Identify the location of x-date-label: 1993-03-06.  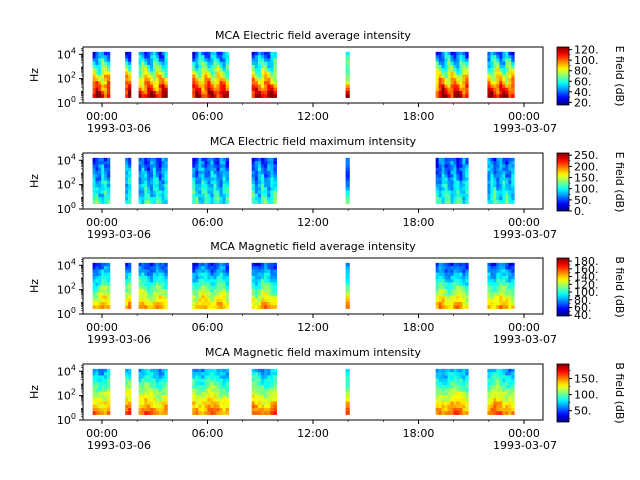
(119, 234).